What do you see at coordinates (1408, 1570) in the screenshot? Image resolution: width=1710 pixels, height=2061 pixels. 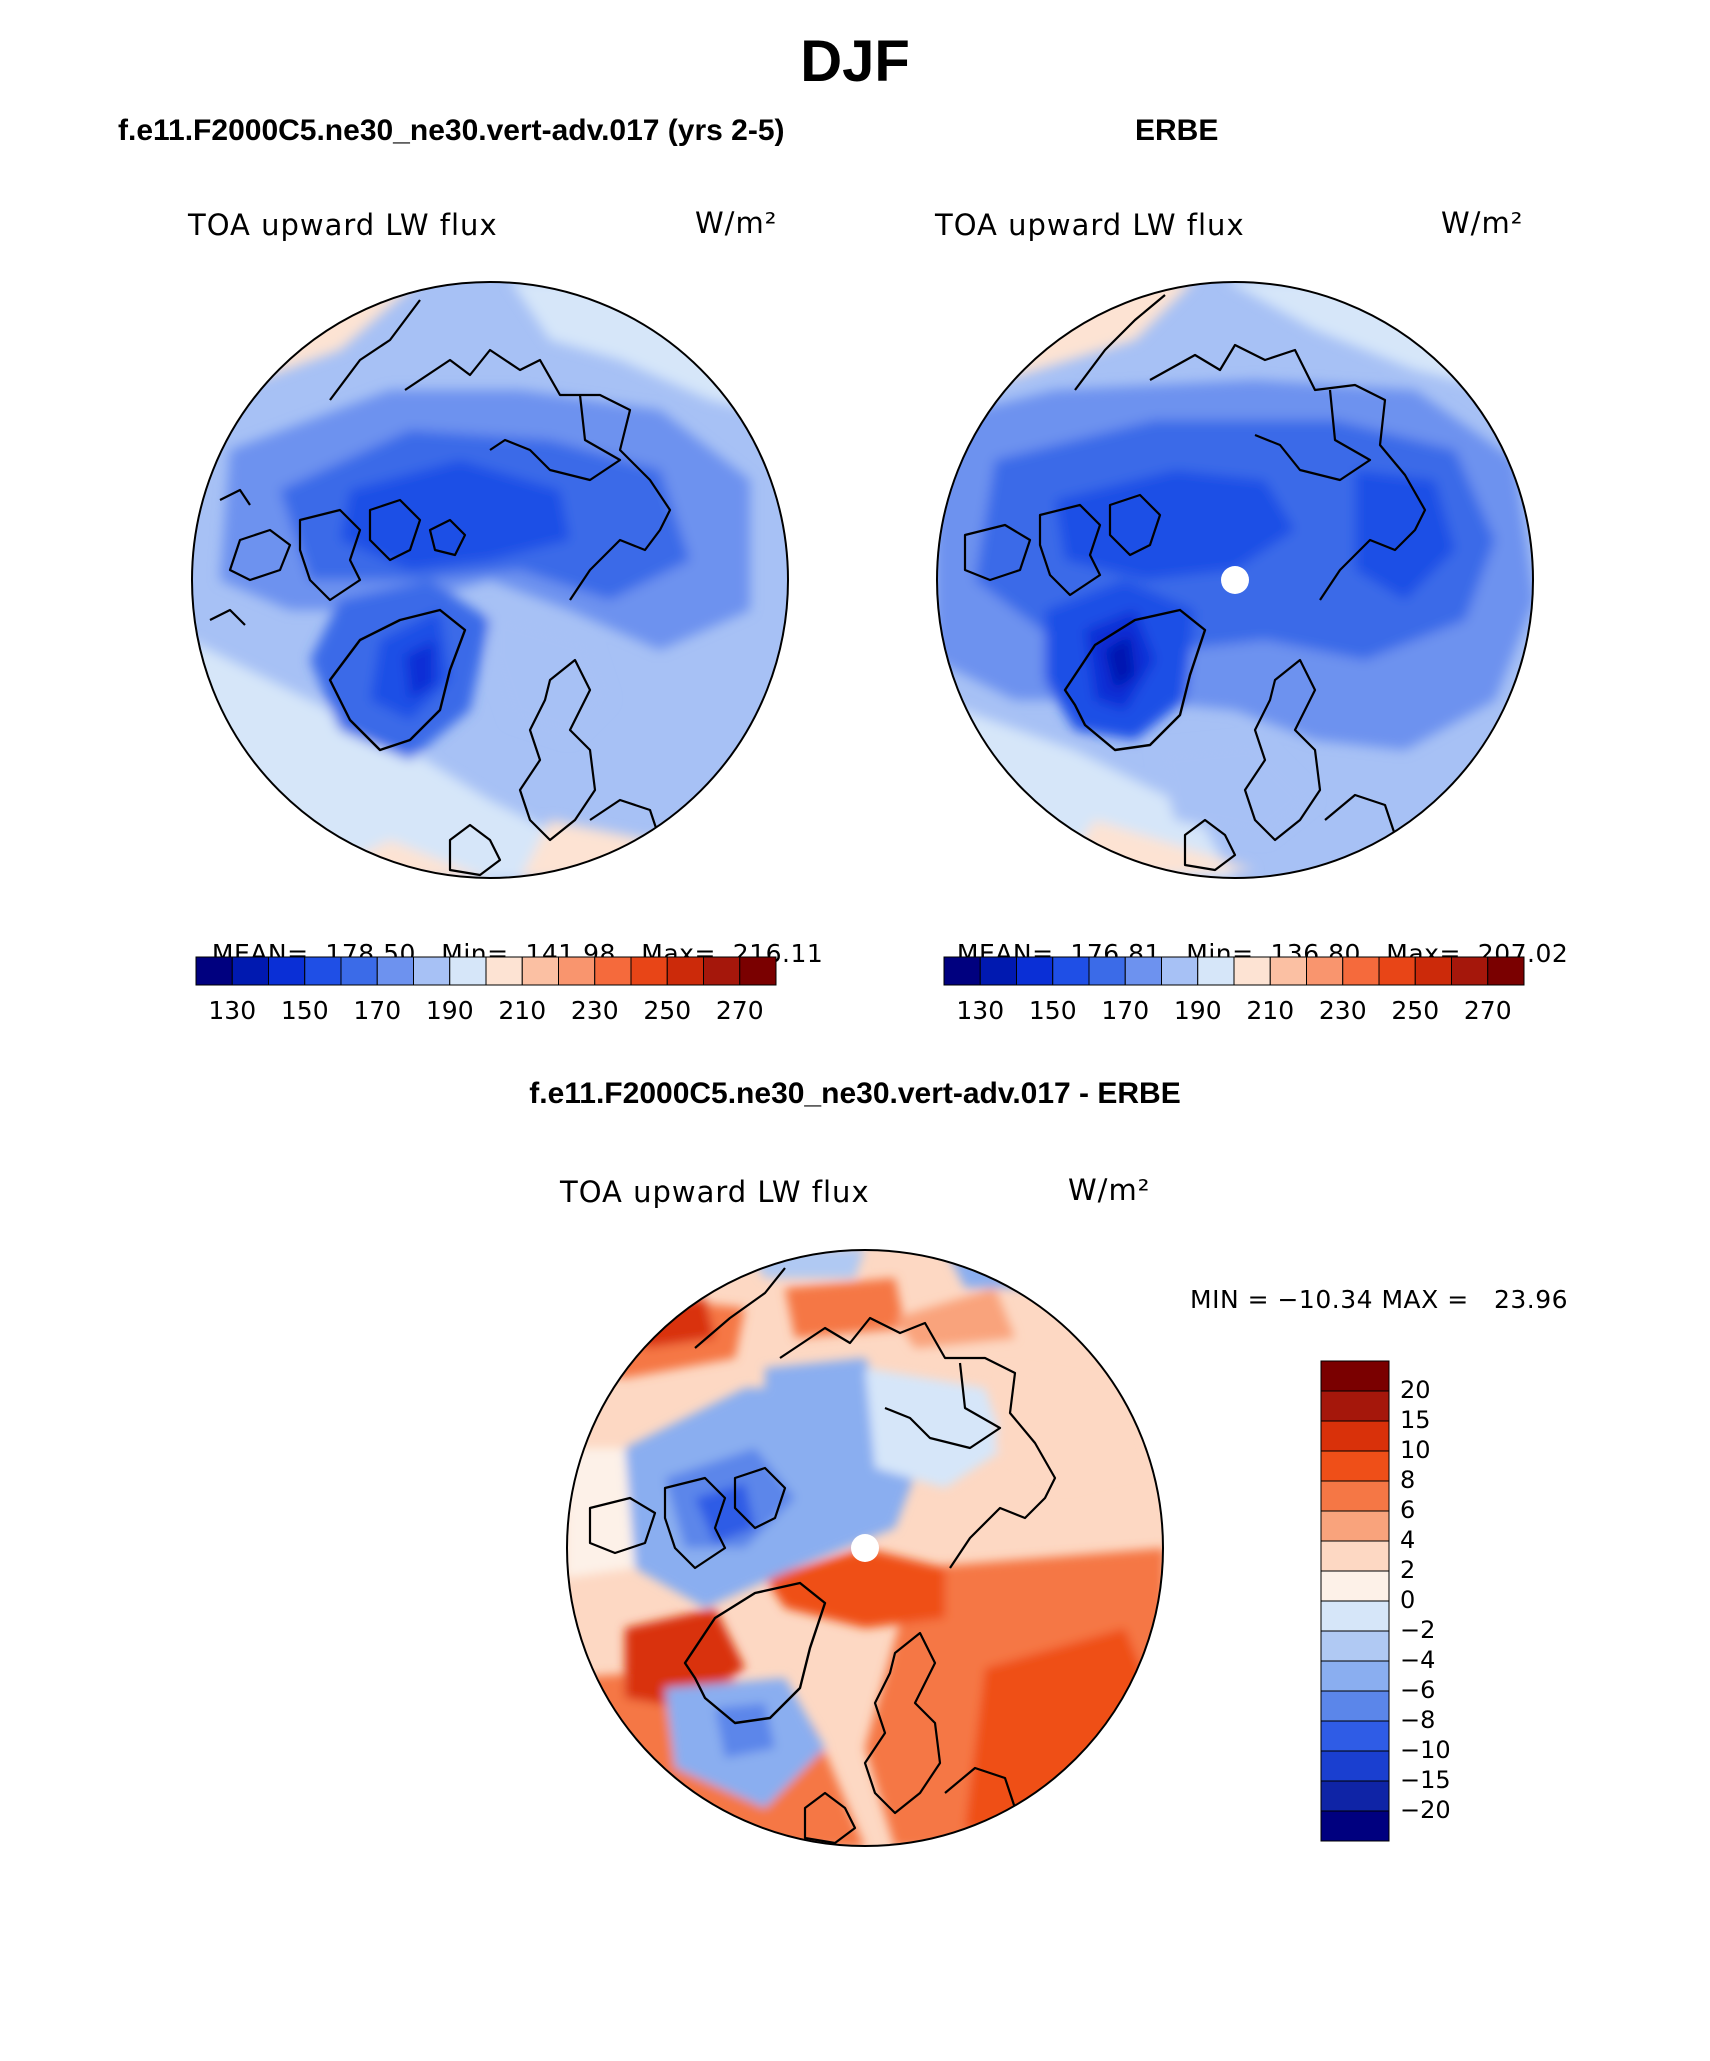 I see `panel3-colorbar-tick-label: 2` at bounding box center [1408, 1570].